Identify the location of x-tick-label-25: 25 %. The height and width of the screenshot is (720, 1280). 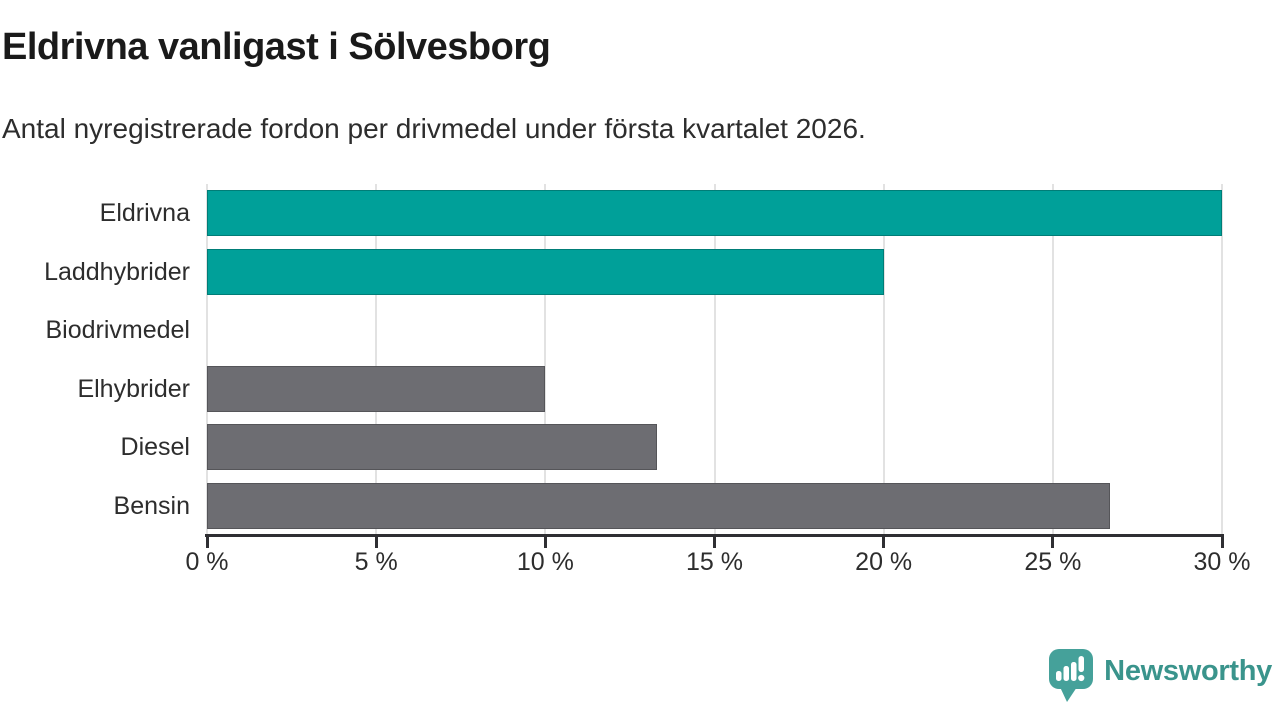
(1053, 562).